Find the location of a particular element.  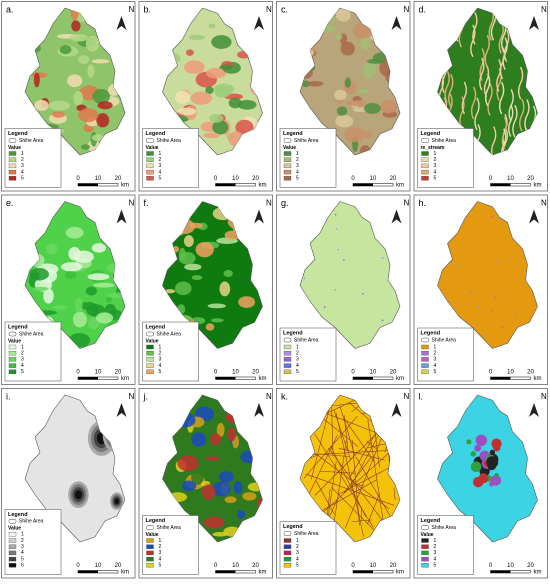

panel-label: d. is located at coordinates (423, 9).